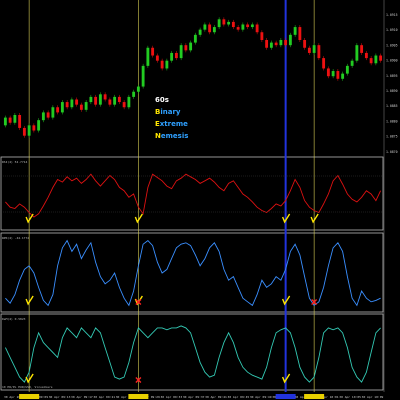 This screenshot has width=400, height=400. I want to click on price-axis-label: 1.0875, so click(392, 137).